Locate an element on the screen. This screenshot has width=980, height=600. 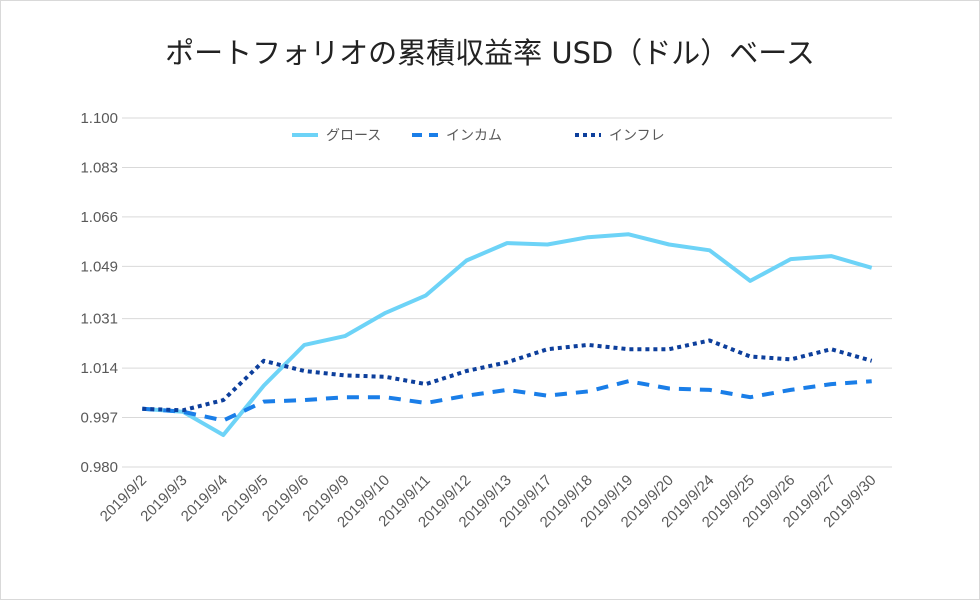
y-tick-label: 0.997 is located at coordinates (99, 418).